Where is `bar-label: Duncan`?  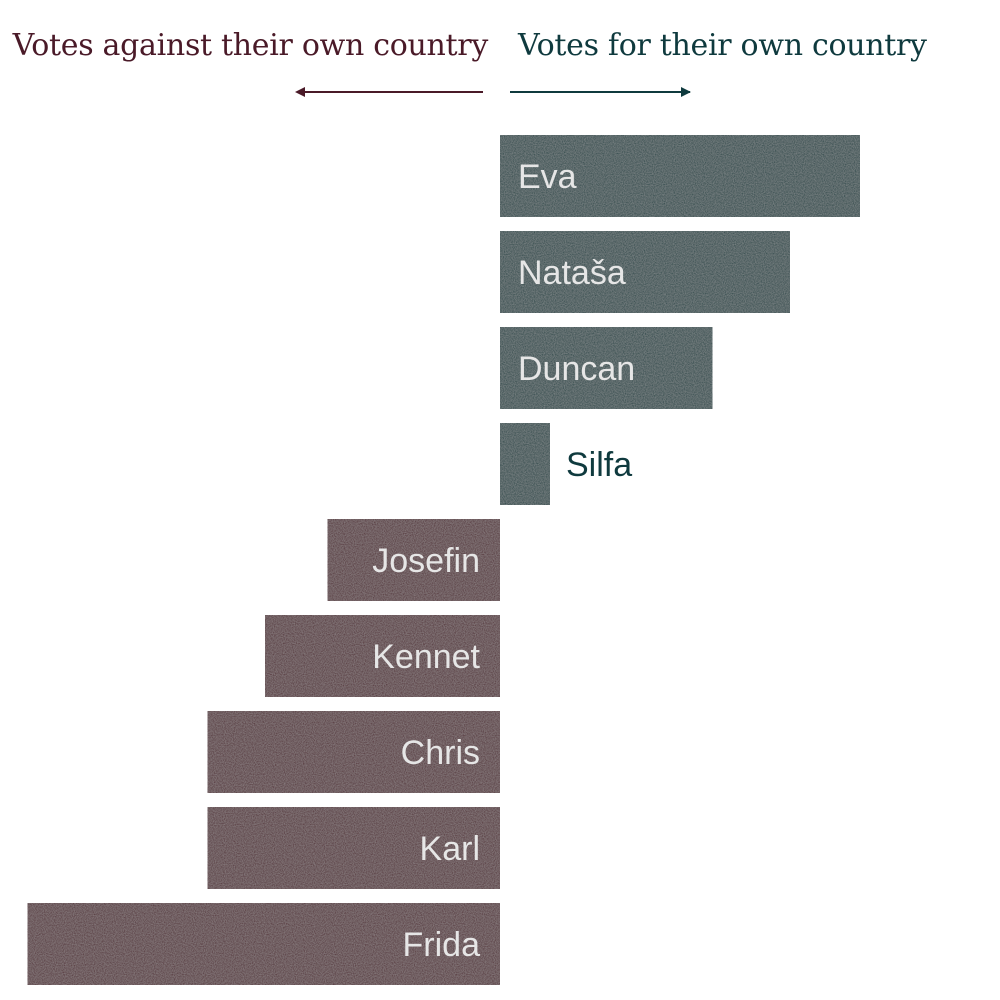
bar-label: Duncan is located at coordinates (576, 369).